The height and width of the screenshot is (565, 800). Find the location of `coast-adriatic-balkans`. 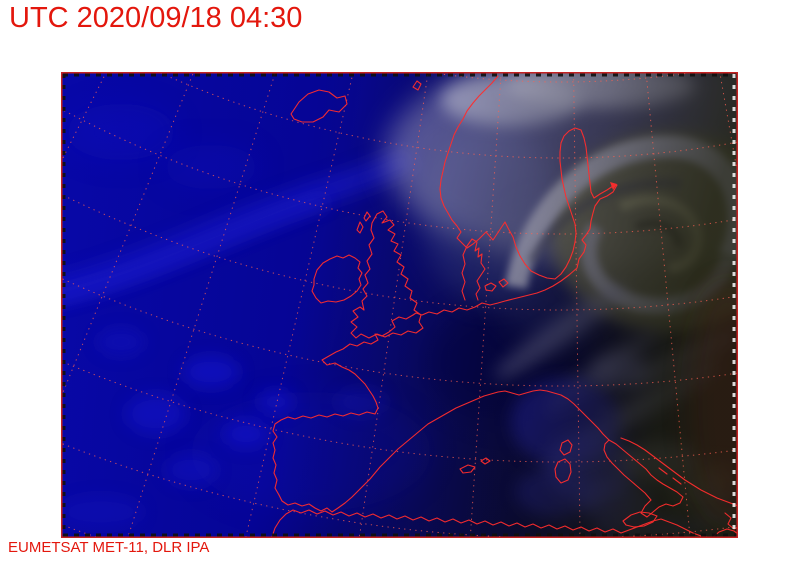

coast-adriatic-balkans is located at coordinates (679, 472).